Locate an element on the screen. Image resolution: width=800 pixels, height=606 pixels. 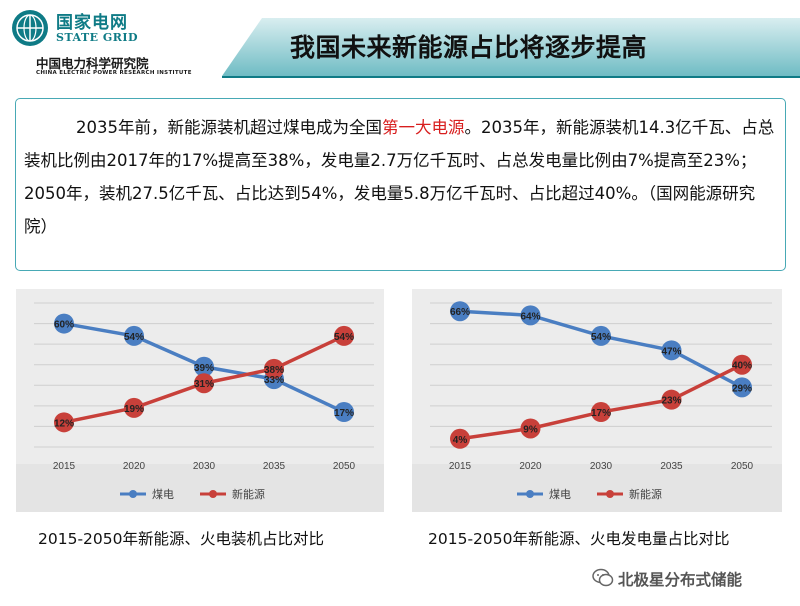
data-label: 9% is located at coordinates (530, 429).